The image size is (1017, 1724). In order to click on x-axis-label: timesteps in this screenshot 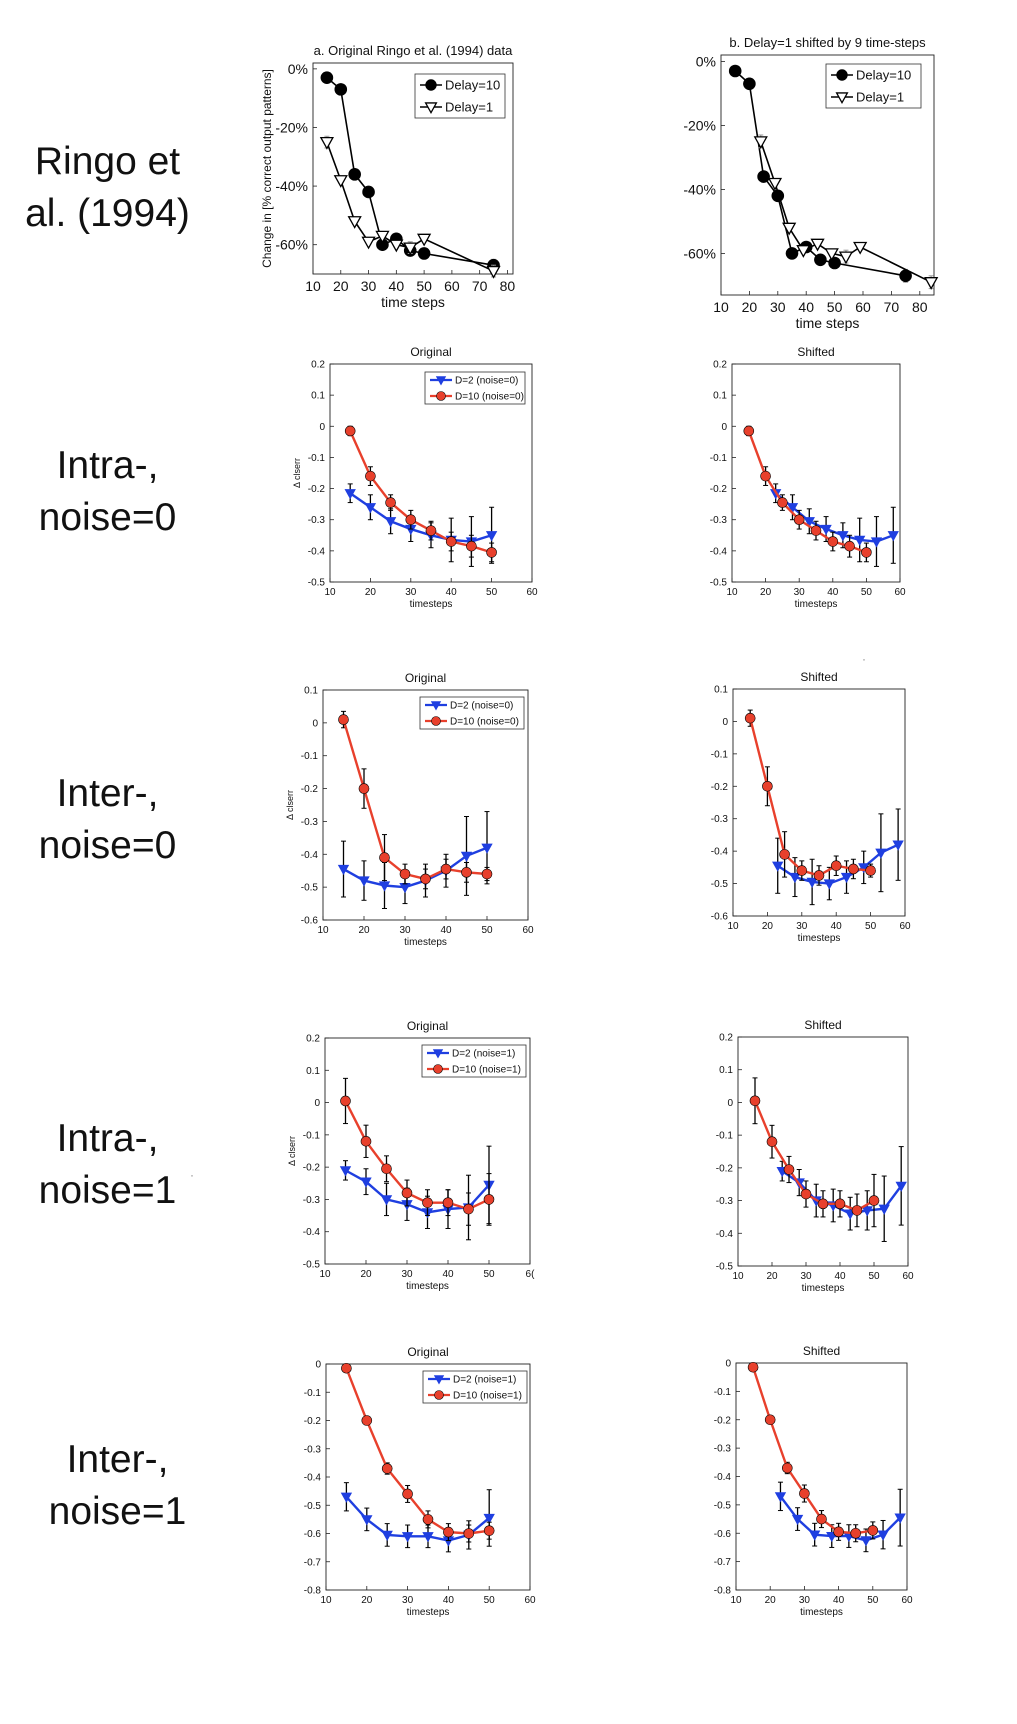, I will do `click(431, 604)`.